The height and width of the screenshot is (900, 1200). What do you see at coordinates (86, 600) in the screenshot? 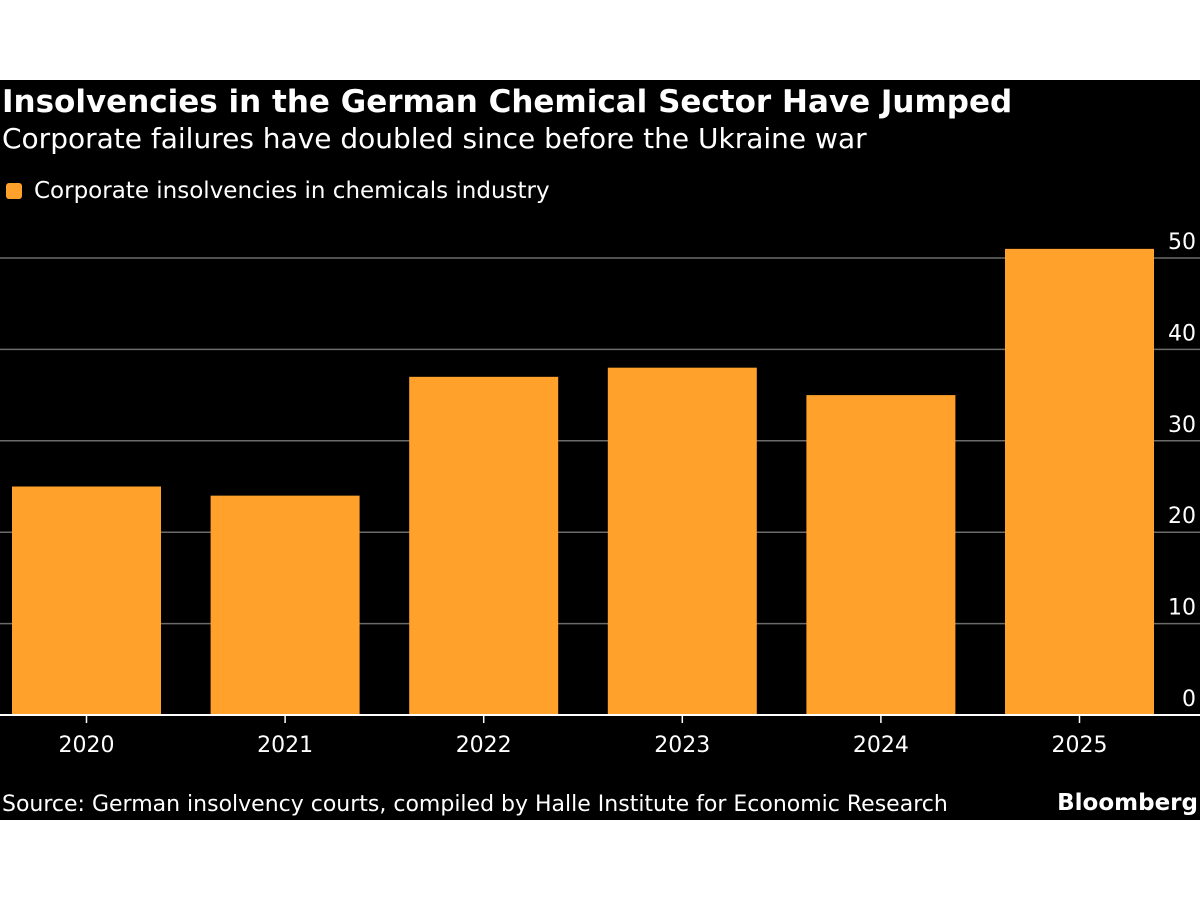
I see `bar-2020` at bounding box center [86, 600].